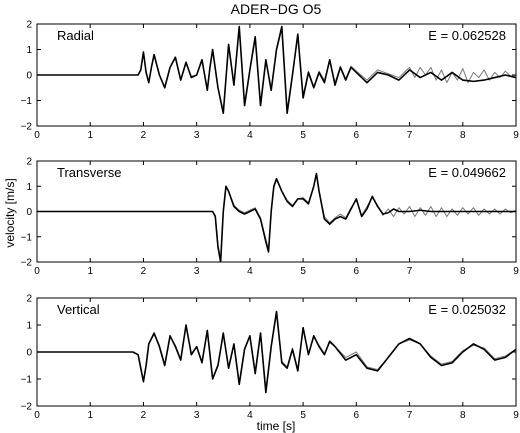 The width and height of the screenshot is (520, 433). What do you see at coordinates (29, 212) in the screenshot?
I see `transverse-y-tick-label: 0` at bounding box center [29, 212].